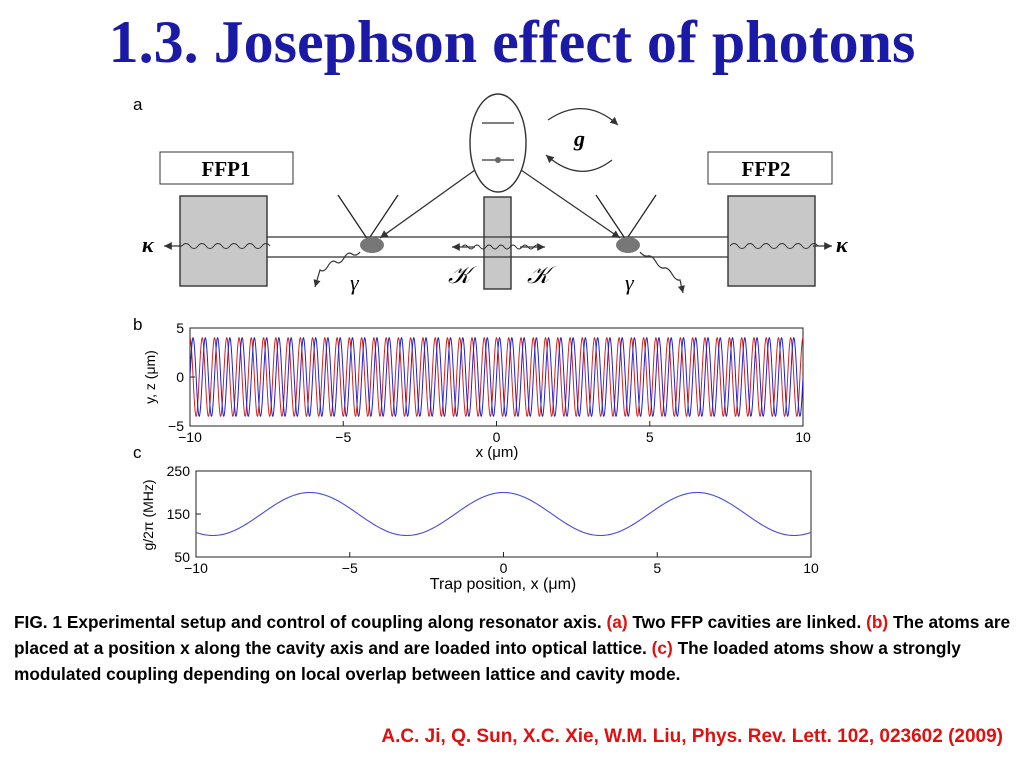 This screenshot has width=1024, height=768. What do you see at coordinates (766, 169) in the screenshot?
I see `ffp2-label: FFP2` at bounding box center [766, 169].